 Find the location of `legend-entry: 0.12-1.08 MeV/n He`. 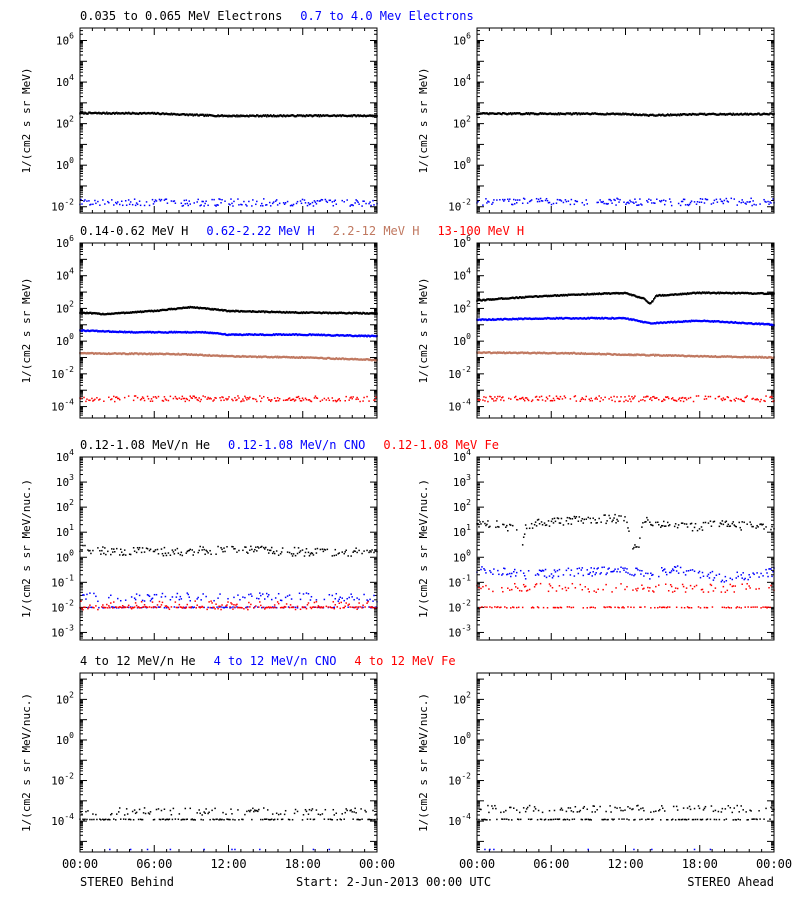

legend-entry: 0.12-1.08 MeV/n He is located at coordinates (145, 445).